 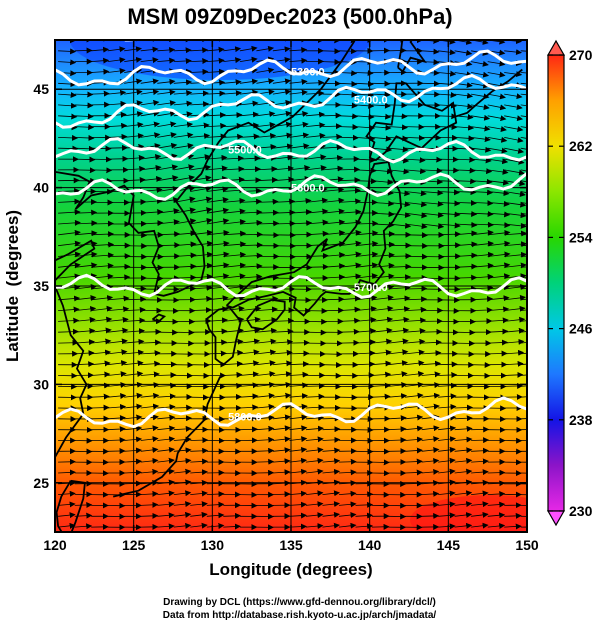 I want to click on x-tick-label: 135, so click(x=291, y=545).